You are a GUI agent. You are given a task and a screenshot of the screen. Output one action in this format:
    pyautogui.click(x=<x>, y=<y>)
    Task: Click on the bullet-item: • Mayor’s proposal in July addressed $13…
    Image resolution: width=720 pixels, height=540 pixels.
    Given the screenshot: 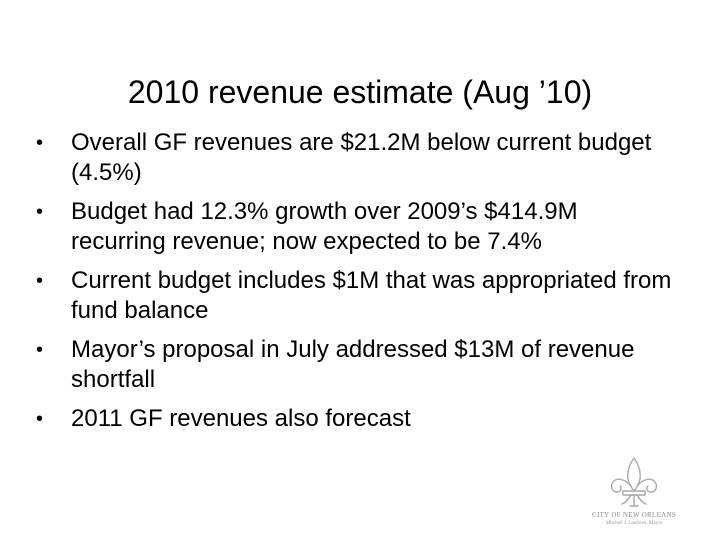 What is the action you would take?
    pyautogui.click(x=356, y=365)
    